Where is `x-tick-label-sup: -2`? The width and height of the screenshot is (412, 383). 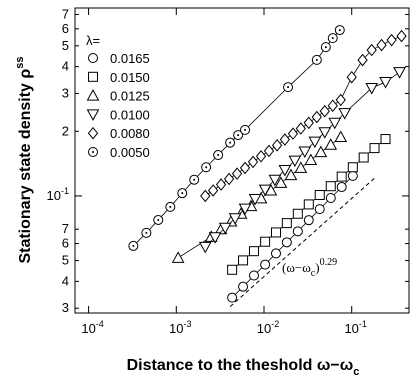 x-tick-label-sup: -2 is located at coordinates (275, 324).